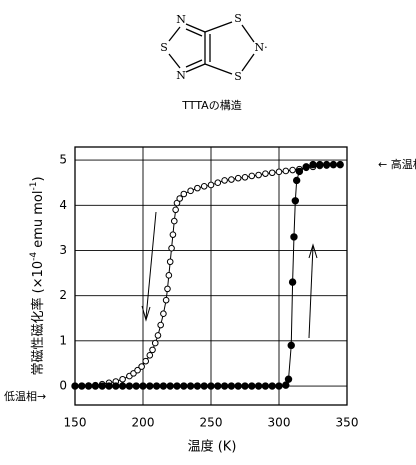  What do you see at coordinates (211, 423) in the screenshot?
I see `x-tick-label: 250` at bounding box center [211, 423].